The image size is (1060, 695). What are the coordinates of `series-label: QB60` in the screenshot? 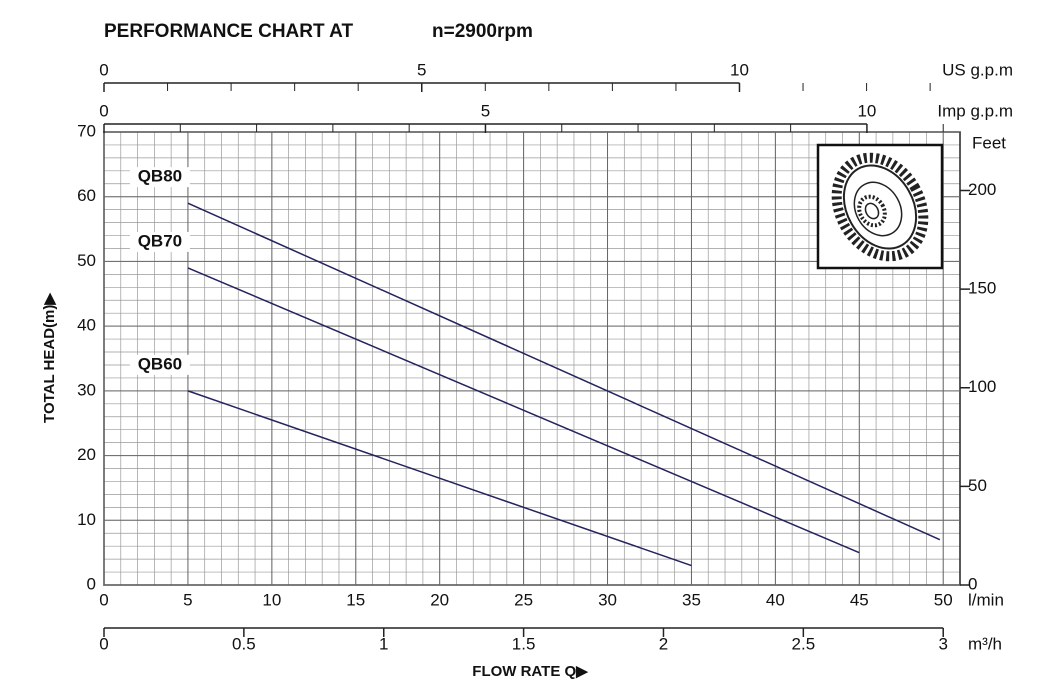 It's located at (160, 363).